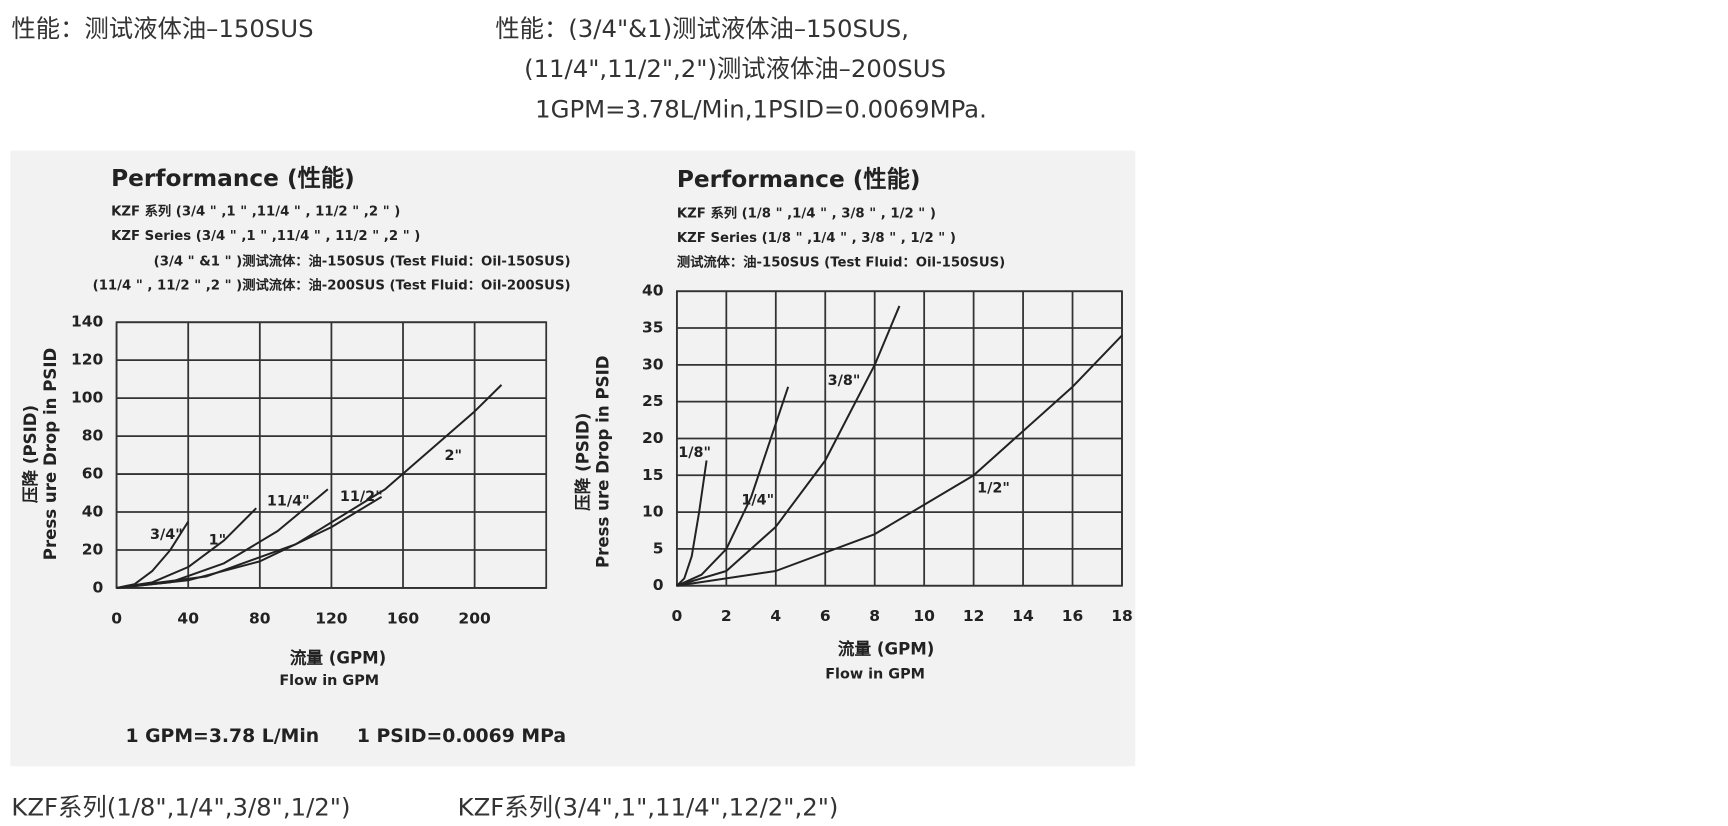 Image resolution: width=1728 pixels, height=826 pixels. What do you see at coordinates (188, 618) in the screenshot?
I see `x-tick-label: 40` at bounding box center [188, 618].